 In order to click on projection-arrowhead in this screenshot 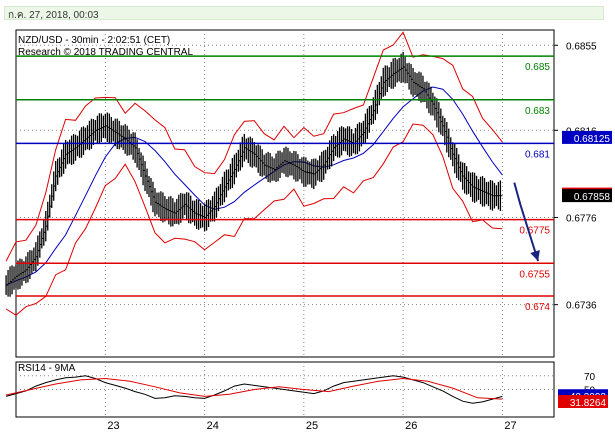, I will do `click(535, 256)`.